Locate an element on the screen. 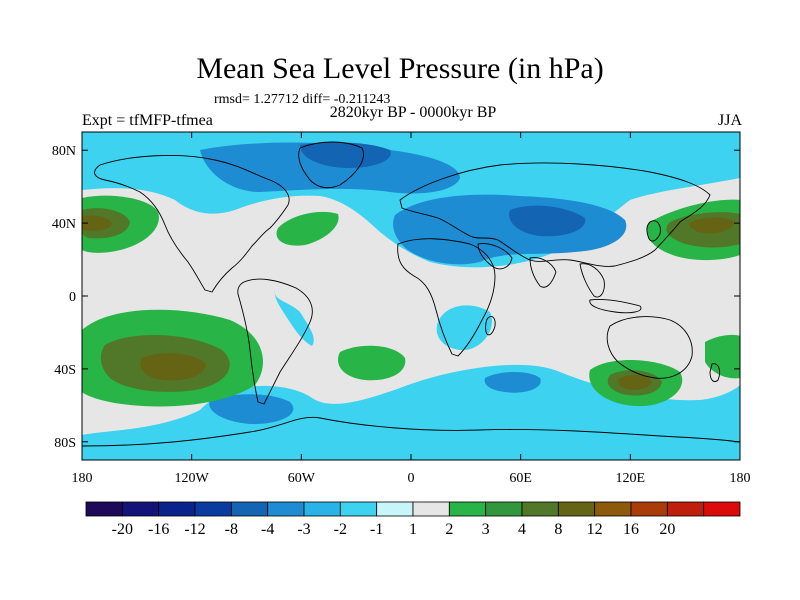 This screenshot has width=800, height=600. contour-south-atlantic is located at coordinates (294, 318).